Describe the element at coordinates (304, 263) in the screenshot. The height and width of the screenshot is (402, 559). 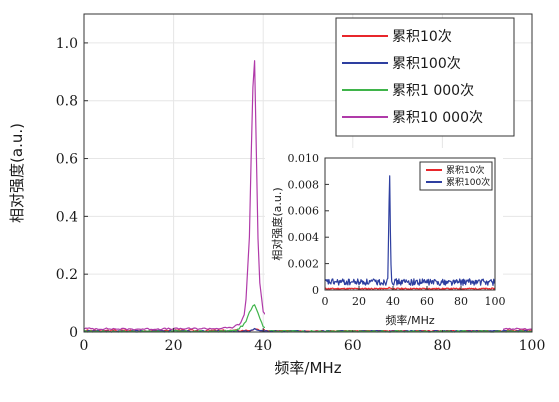
I see `inset-ytick-label-1: 0.002` at that location.